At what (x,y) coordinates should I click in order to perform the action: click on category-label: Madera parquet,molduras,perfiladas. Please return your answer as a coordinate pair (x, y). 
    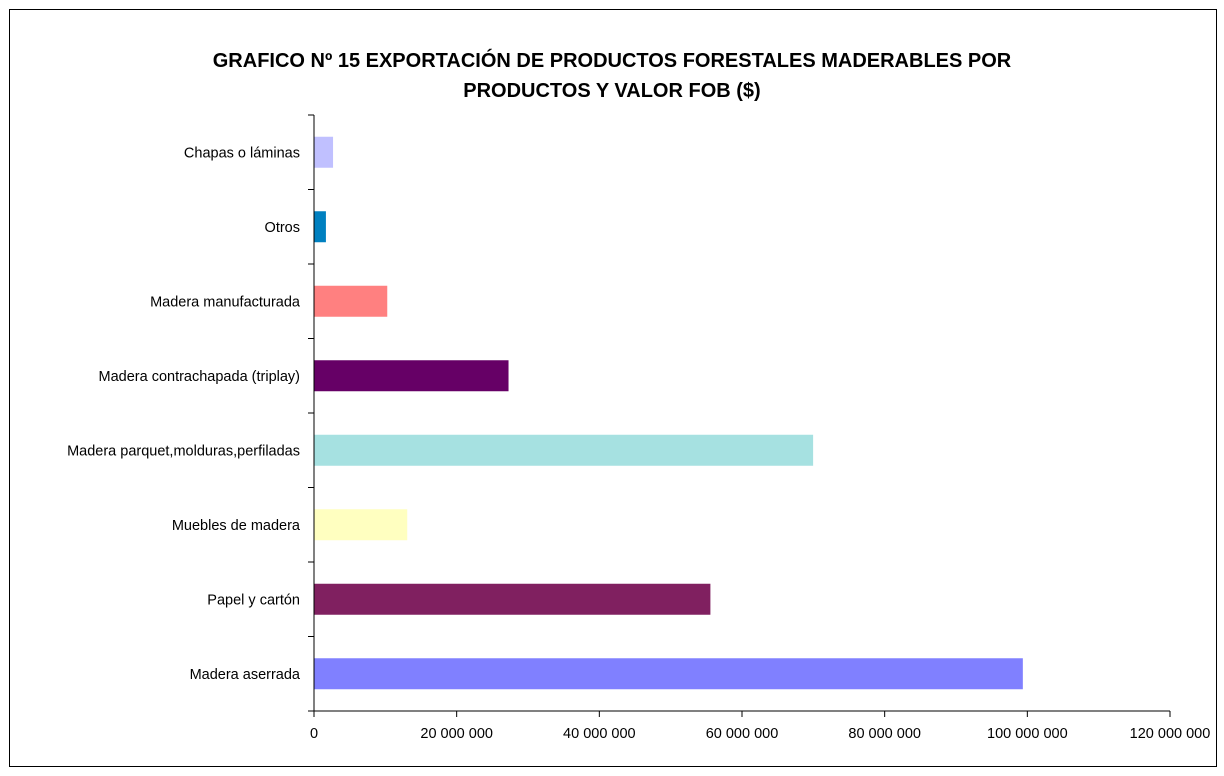
    Looking at the image, I should click on (183, 451).